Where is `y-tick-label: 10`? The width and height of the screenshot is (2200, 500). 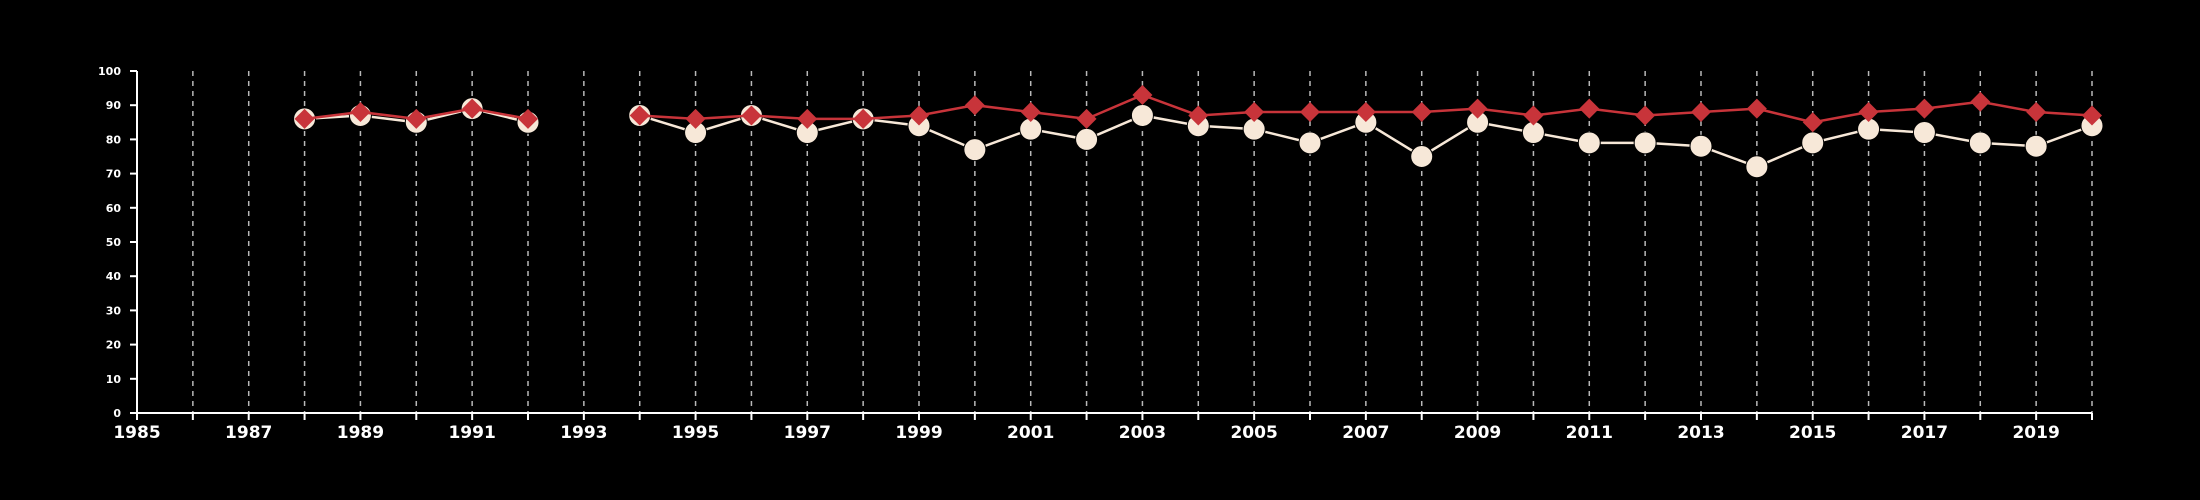 y-tick-label: 10 is located at coordinates (114, 379).